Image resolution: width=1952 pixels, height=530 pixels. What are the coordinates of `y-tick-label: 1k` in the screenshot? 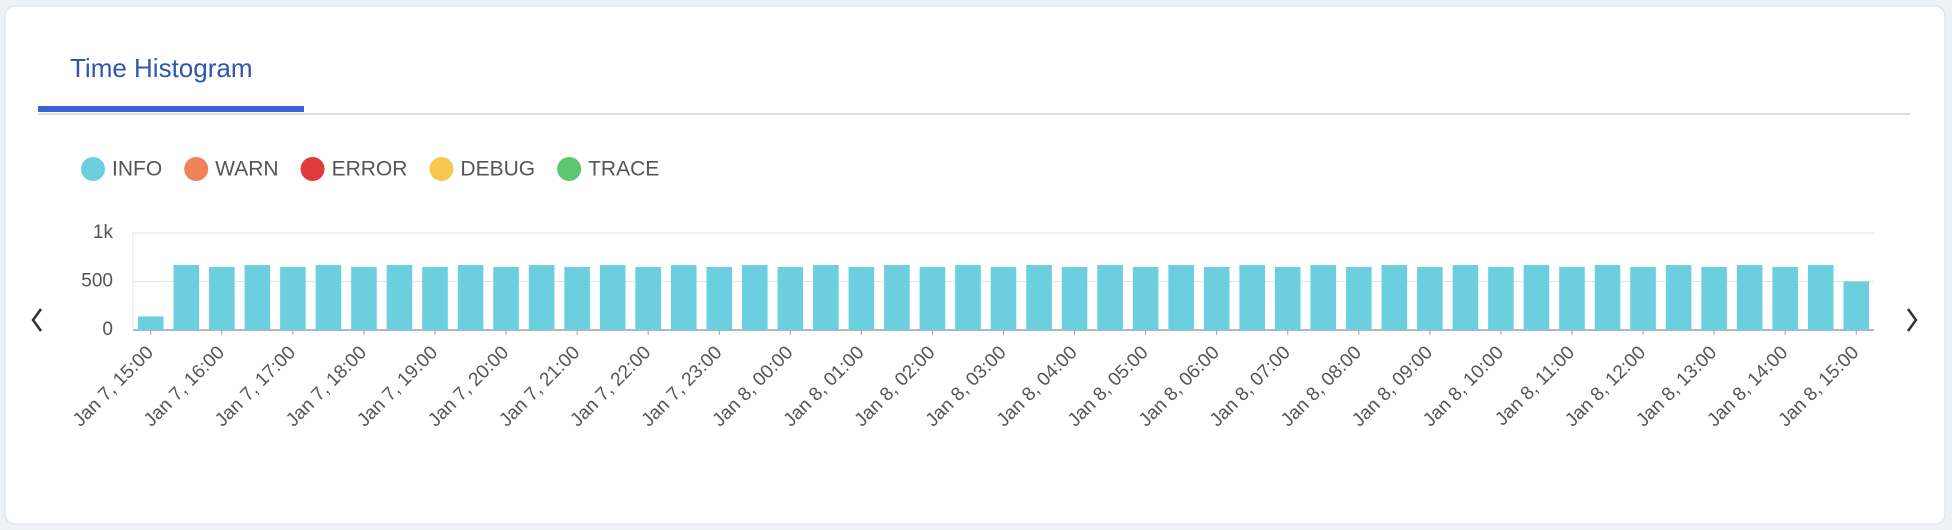 It's located at (103, 232).